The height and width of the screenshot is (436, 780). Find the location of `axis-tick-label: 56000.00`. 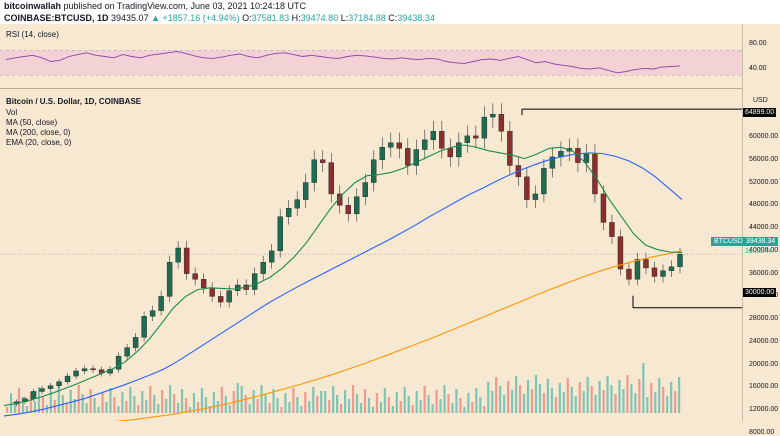

axis-tick-label: 56000.00 is located at coordinates (764, 159).